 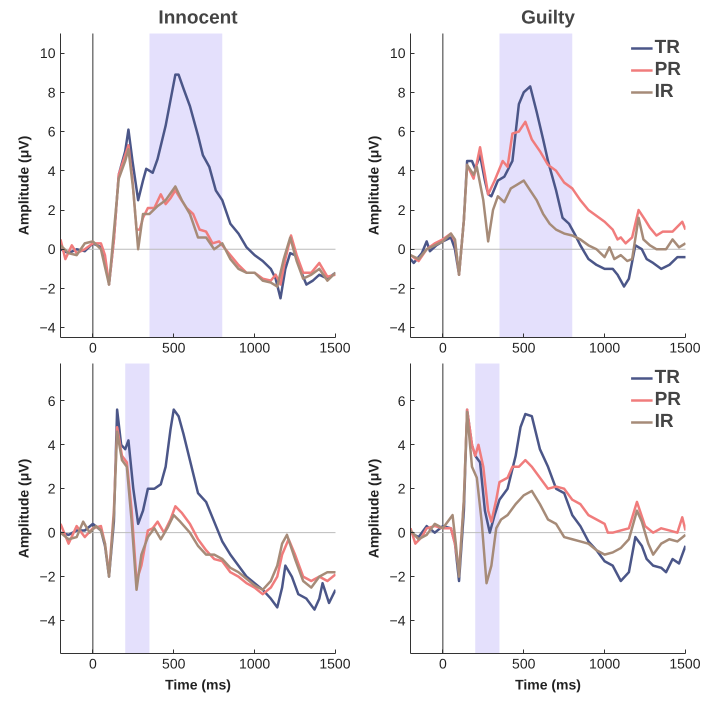 What do you see at coordinates (548, 18) in the screenshot?
I see `chart-title: Guilty` at bounding box center [548, 18].